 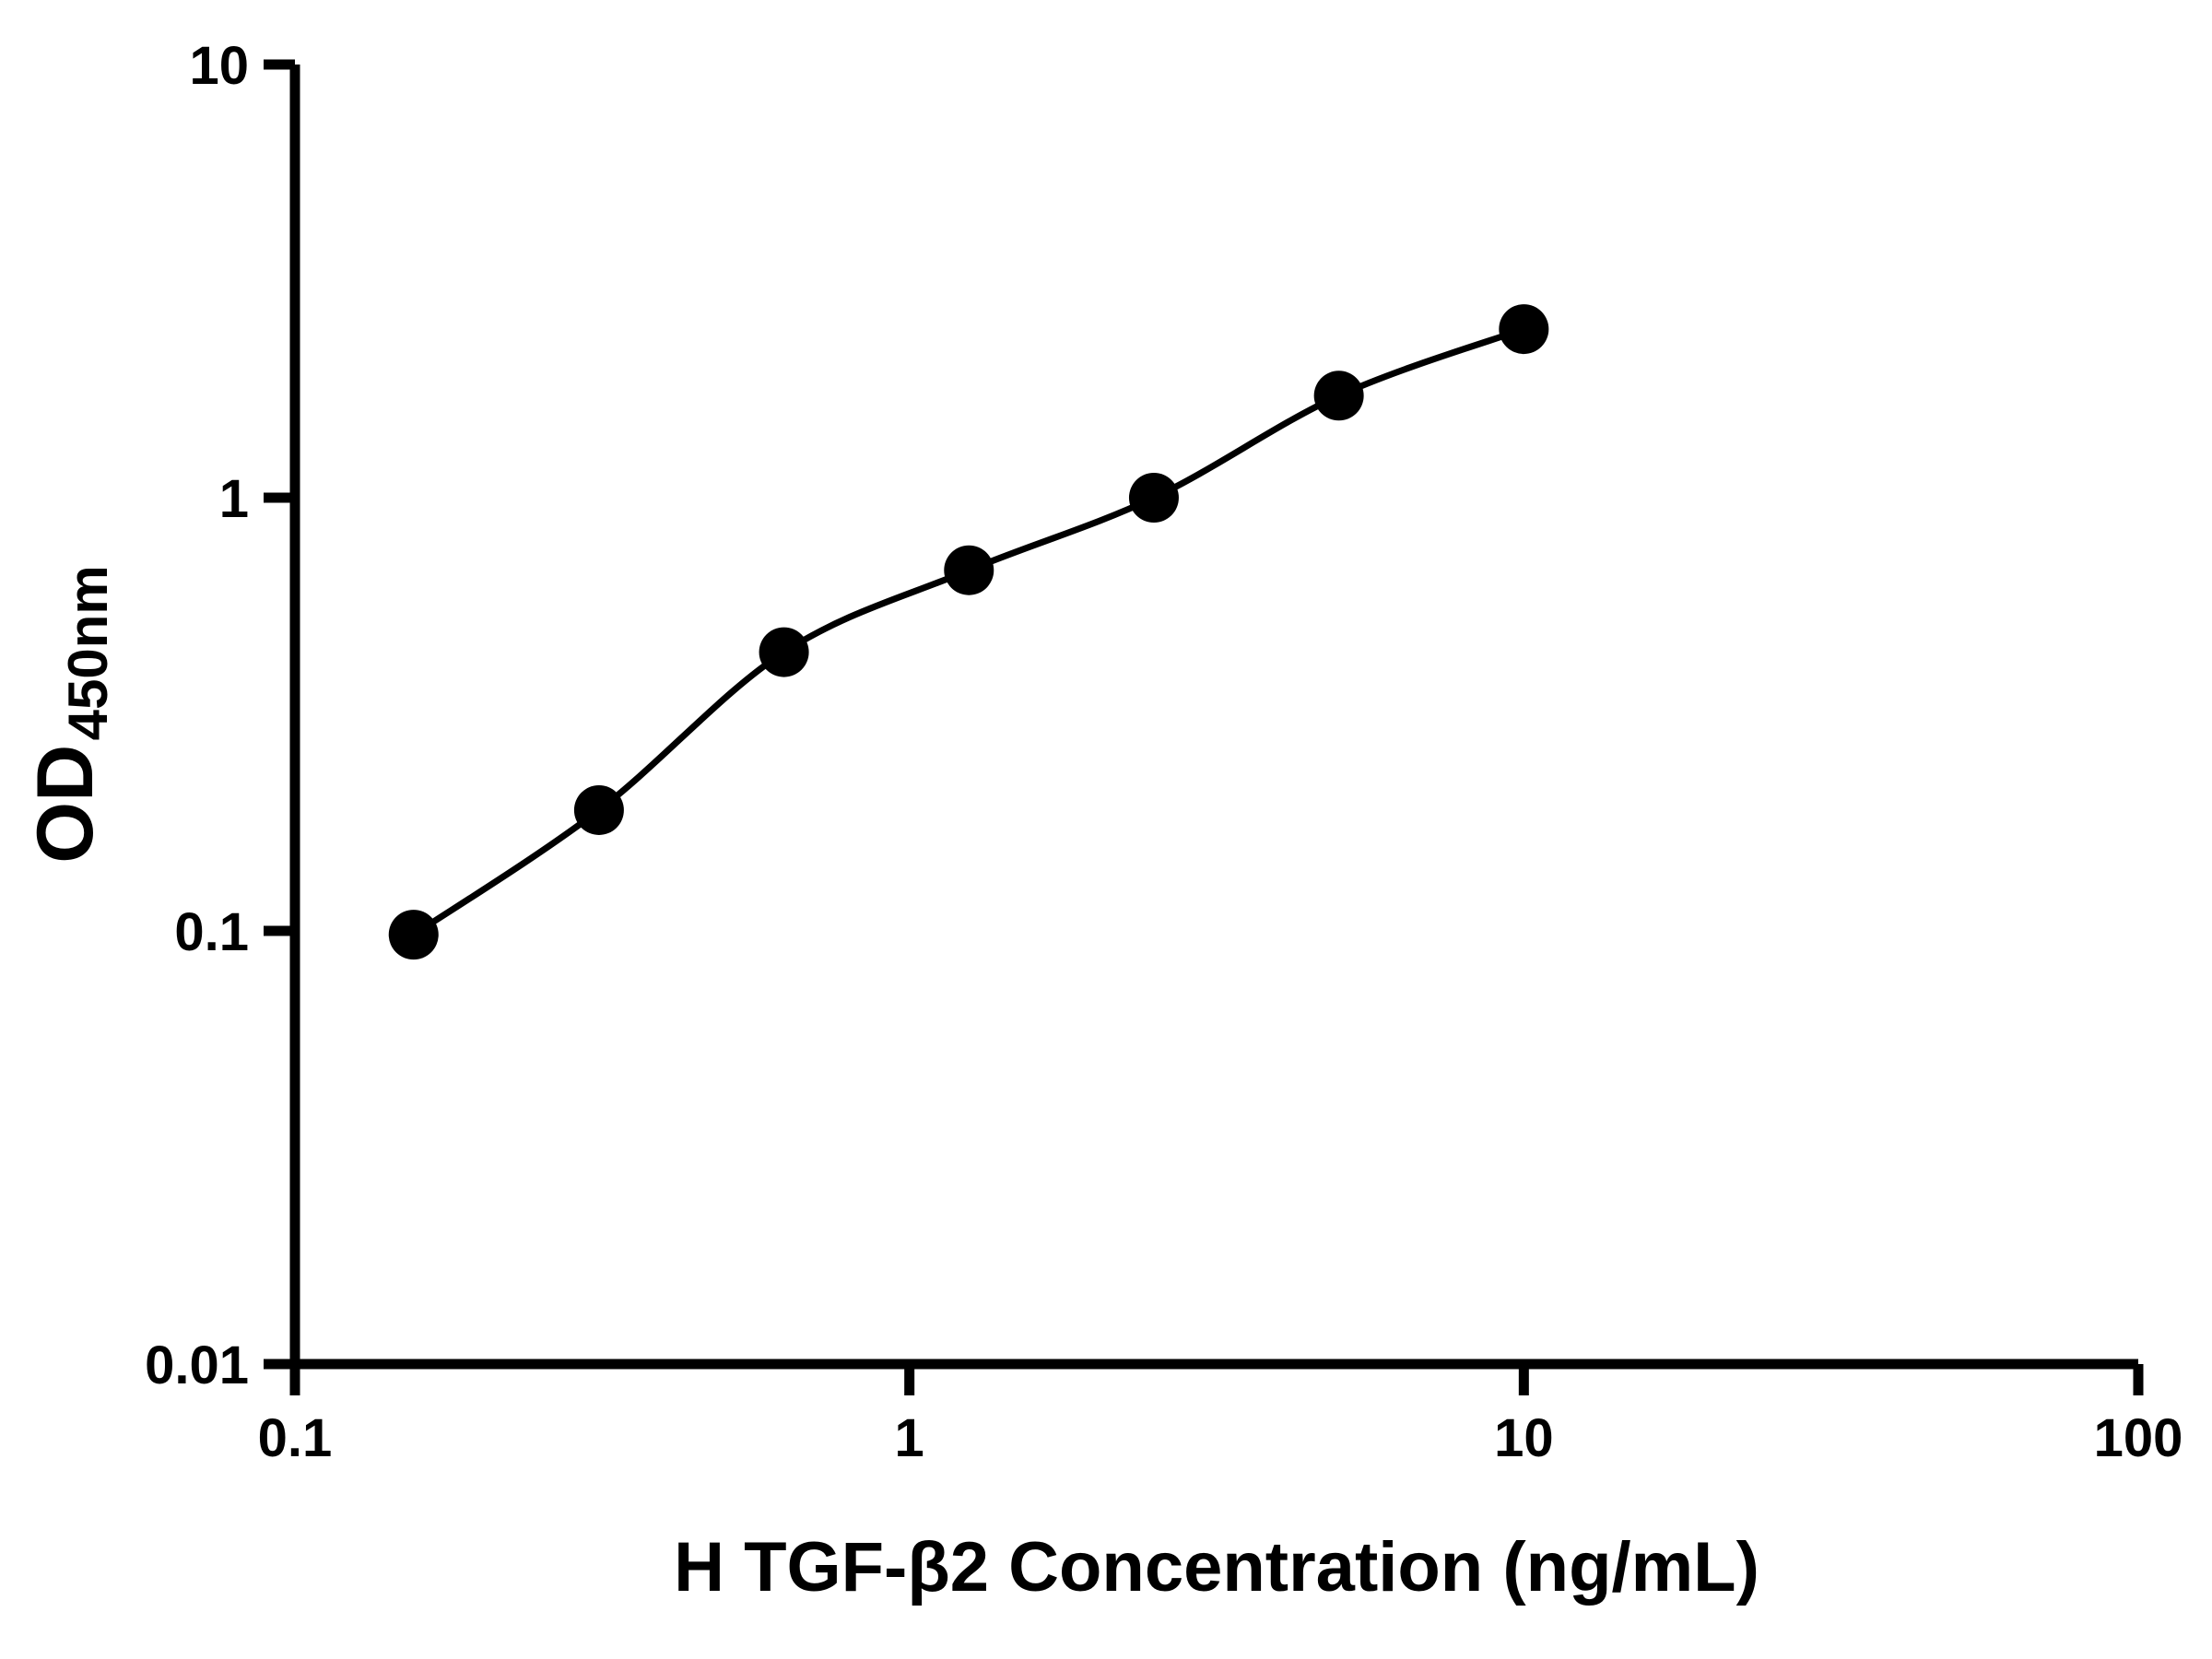 What do you see at coordinates (279, 714) in the screenshot?
I see `y-axis-ticks` at bounding box center [279, 714].